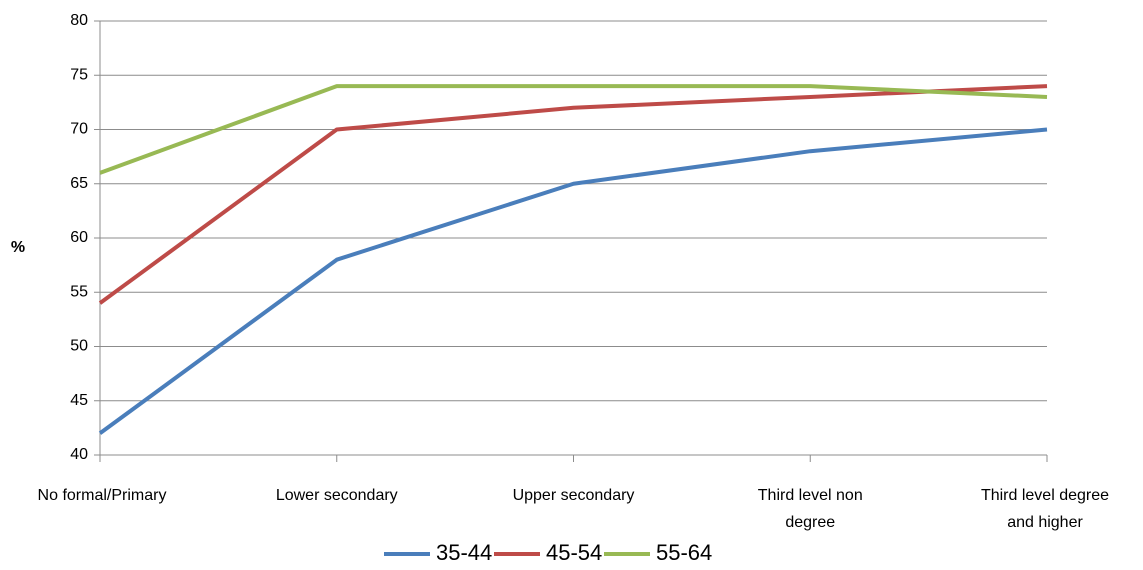 This screenshot has height=570, width=1143. I want to click on x-tick-label: Third level degree, so click(1045, 495).